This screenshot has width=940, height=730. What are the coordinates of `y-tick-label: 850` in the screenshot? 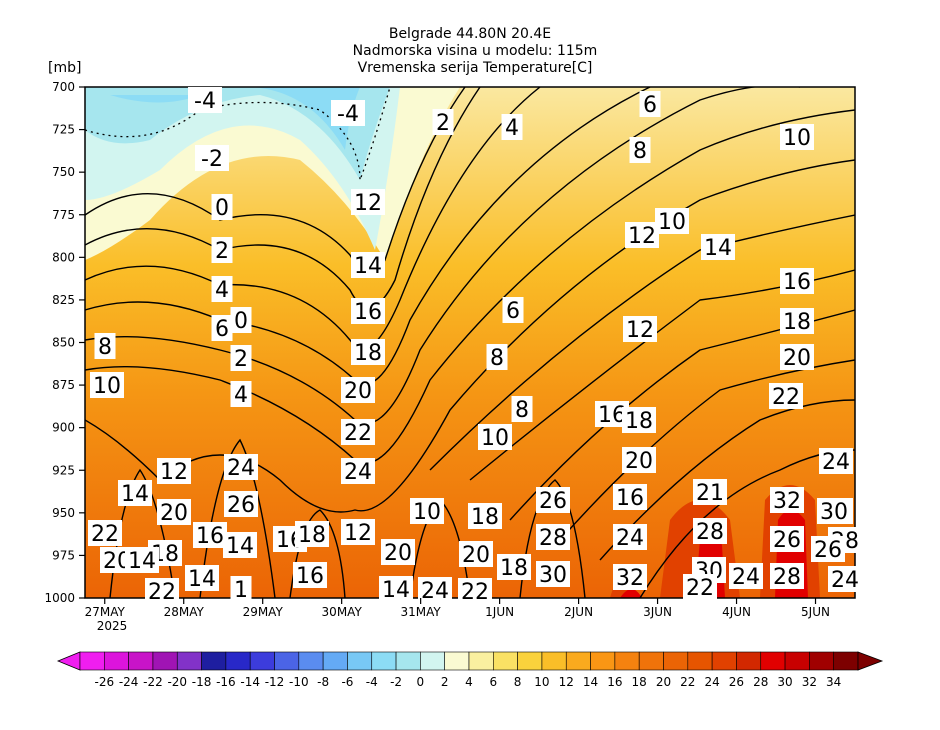 It's located at (63, 343).